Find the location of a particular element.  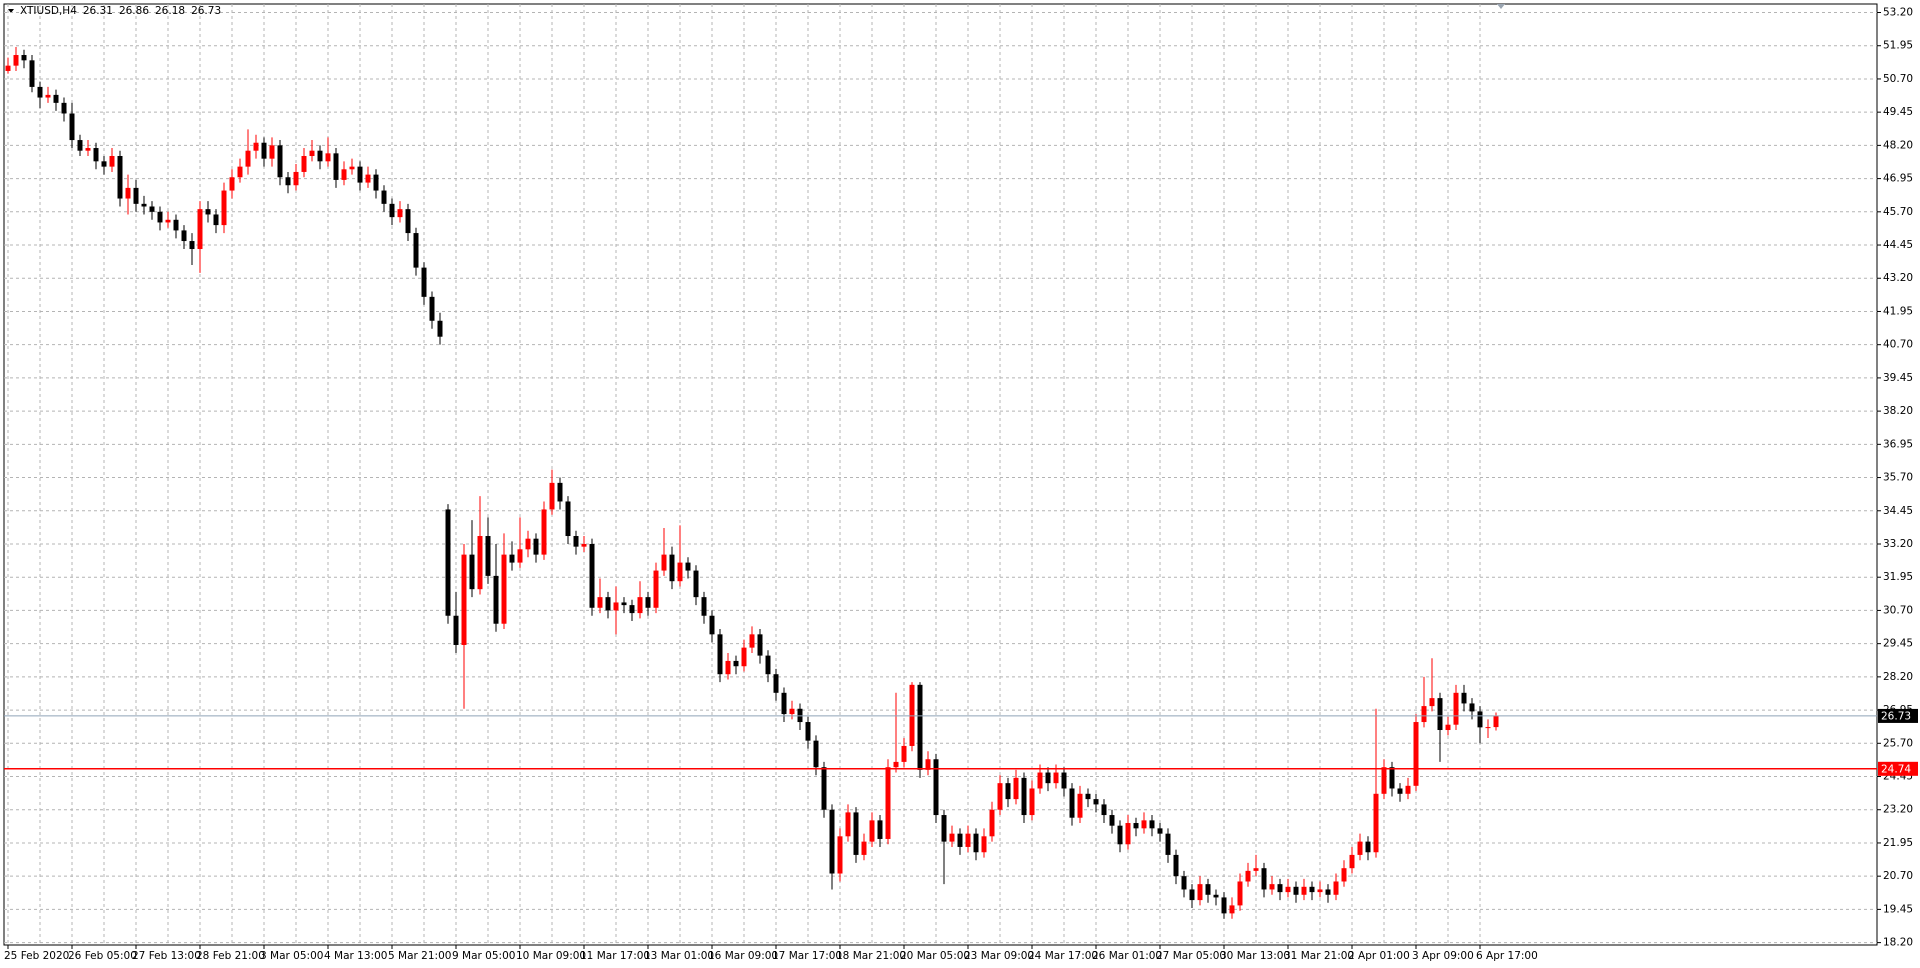

chart-header: XTIUSD,H4 26.31 26.86 26.18 26.73 is located at coordinates (120, 11).